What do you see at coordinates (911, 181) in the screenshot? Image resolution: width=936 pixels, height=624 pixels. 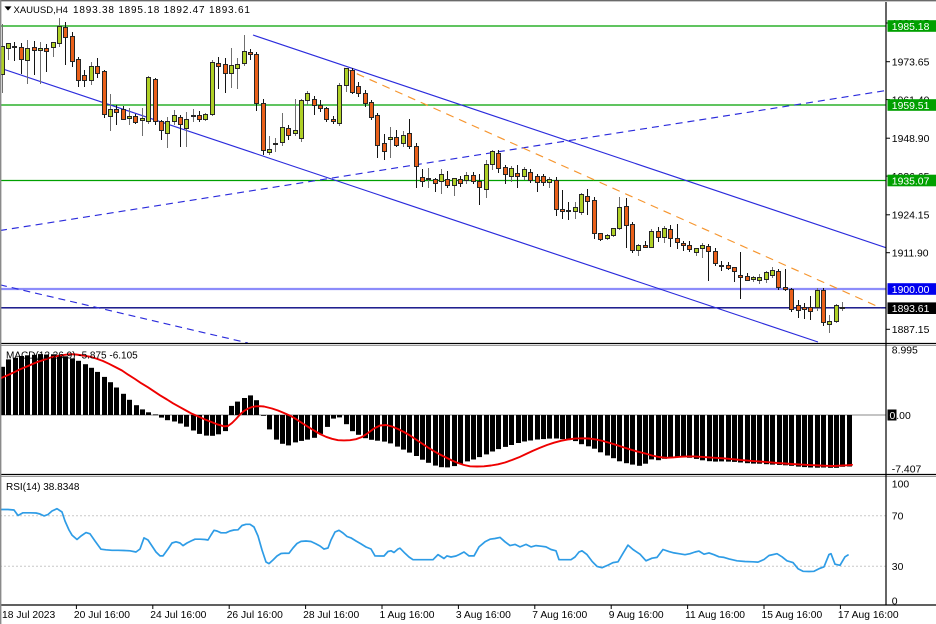 I see `svg-text: 1935.07` at bounding box center [911, 181].